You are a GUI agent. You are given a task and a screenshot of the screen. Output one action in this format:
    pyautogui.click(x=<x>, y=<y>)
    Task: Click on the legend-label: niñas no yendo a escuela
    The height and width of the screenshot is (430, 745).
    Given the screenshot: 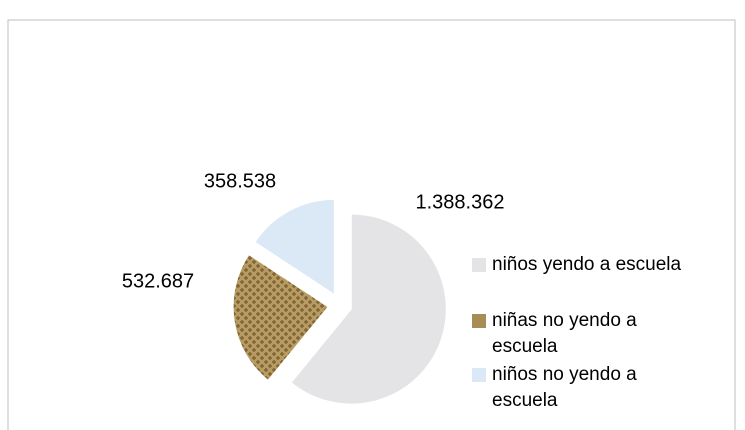 What is the action you would take?
    pyautogui.click(x=564, y=333)
    